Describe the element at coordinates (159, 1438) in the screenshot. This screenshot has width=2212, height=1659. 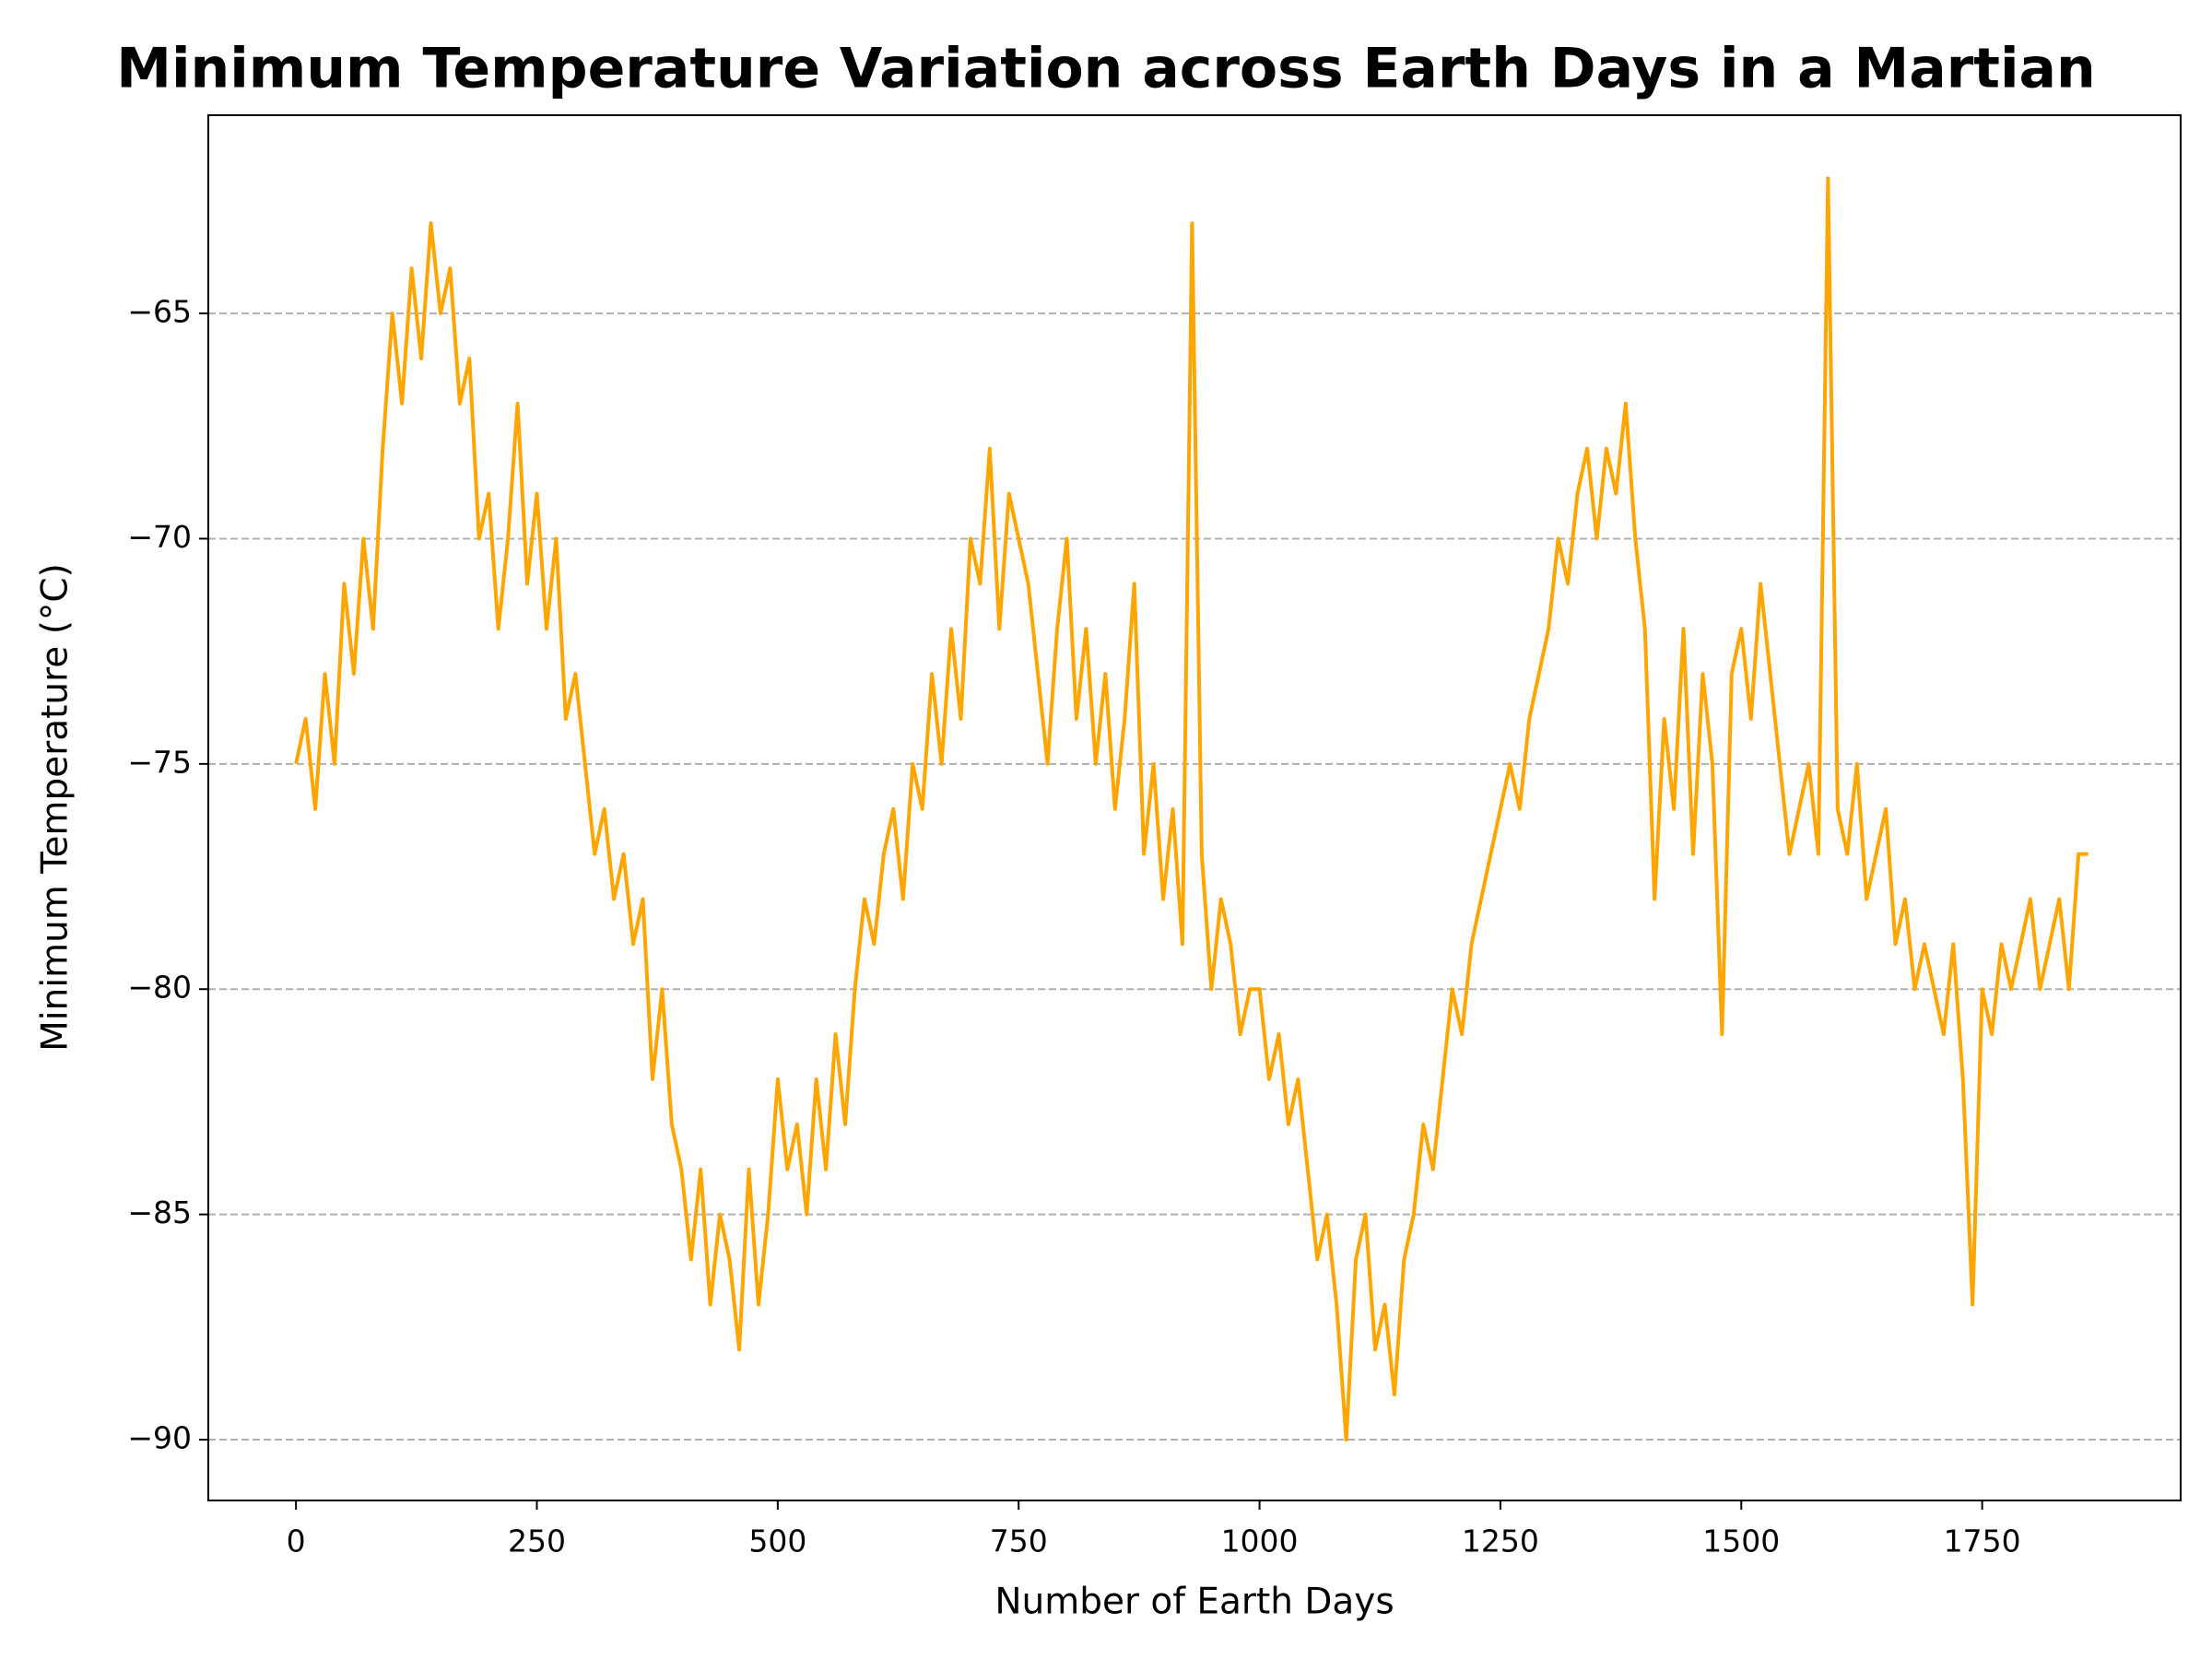
I see `y-tick-label: −90` at that location.